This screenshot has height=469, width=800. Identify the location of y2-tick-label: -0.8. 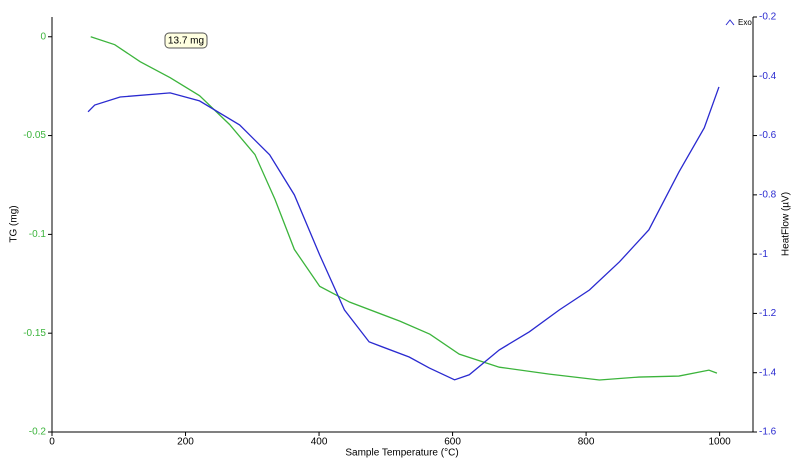
(768, 194).